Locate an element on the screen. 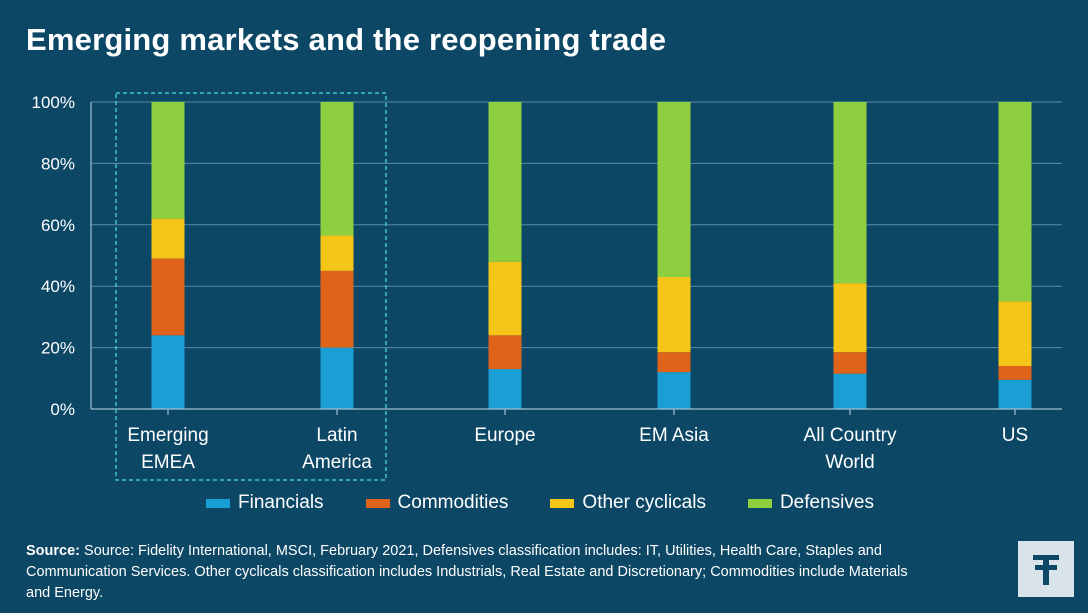  y-tick-label: 20% is located at coordinates (58, 348).